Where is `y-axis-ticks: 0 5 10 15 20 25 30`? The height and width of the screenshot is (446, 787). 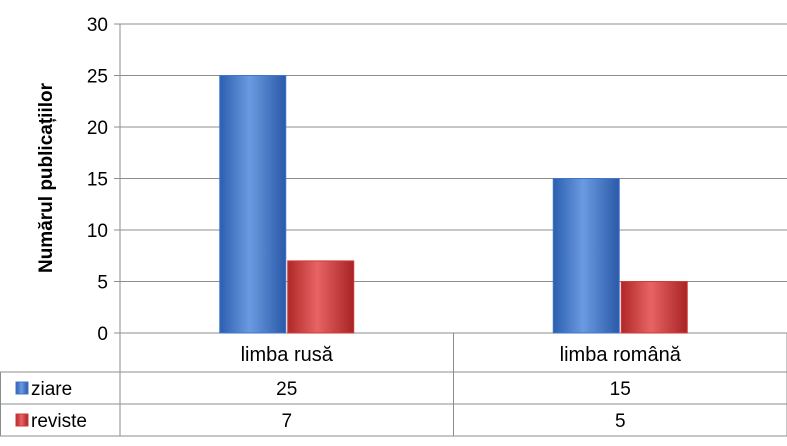
y-axis-ticks: 0 5 10 15 20 25 30 is located at coordinates (97, 180).